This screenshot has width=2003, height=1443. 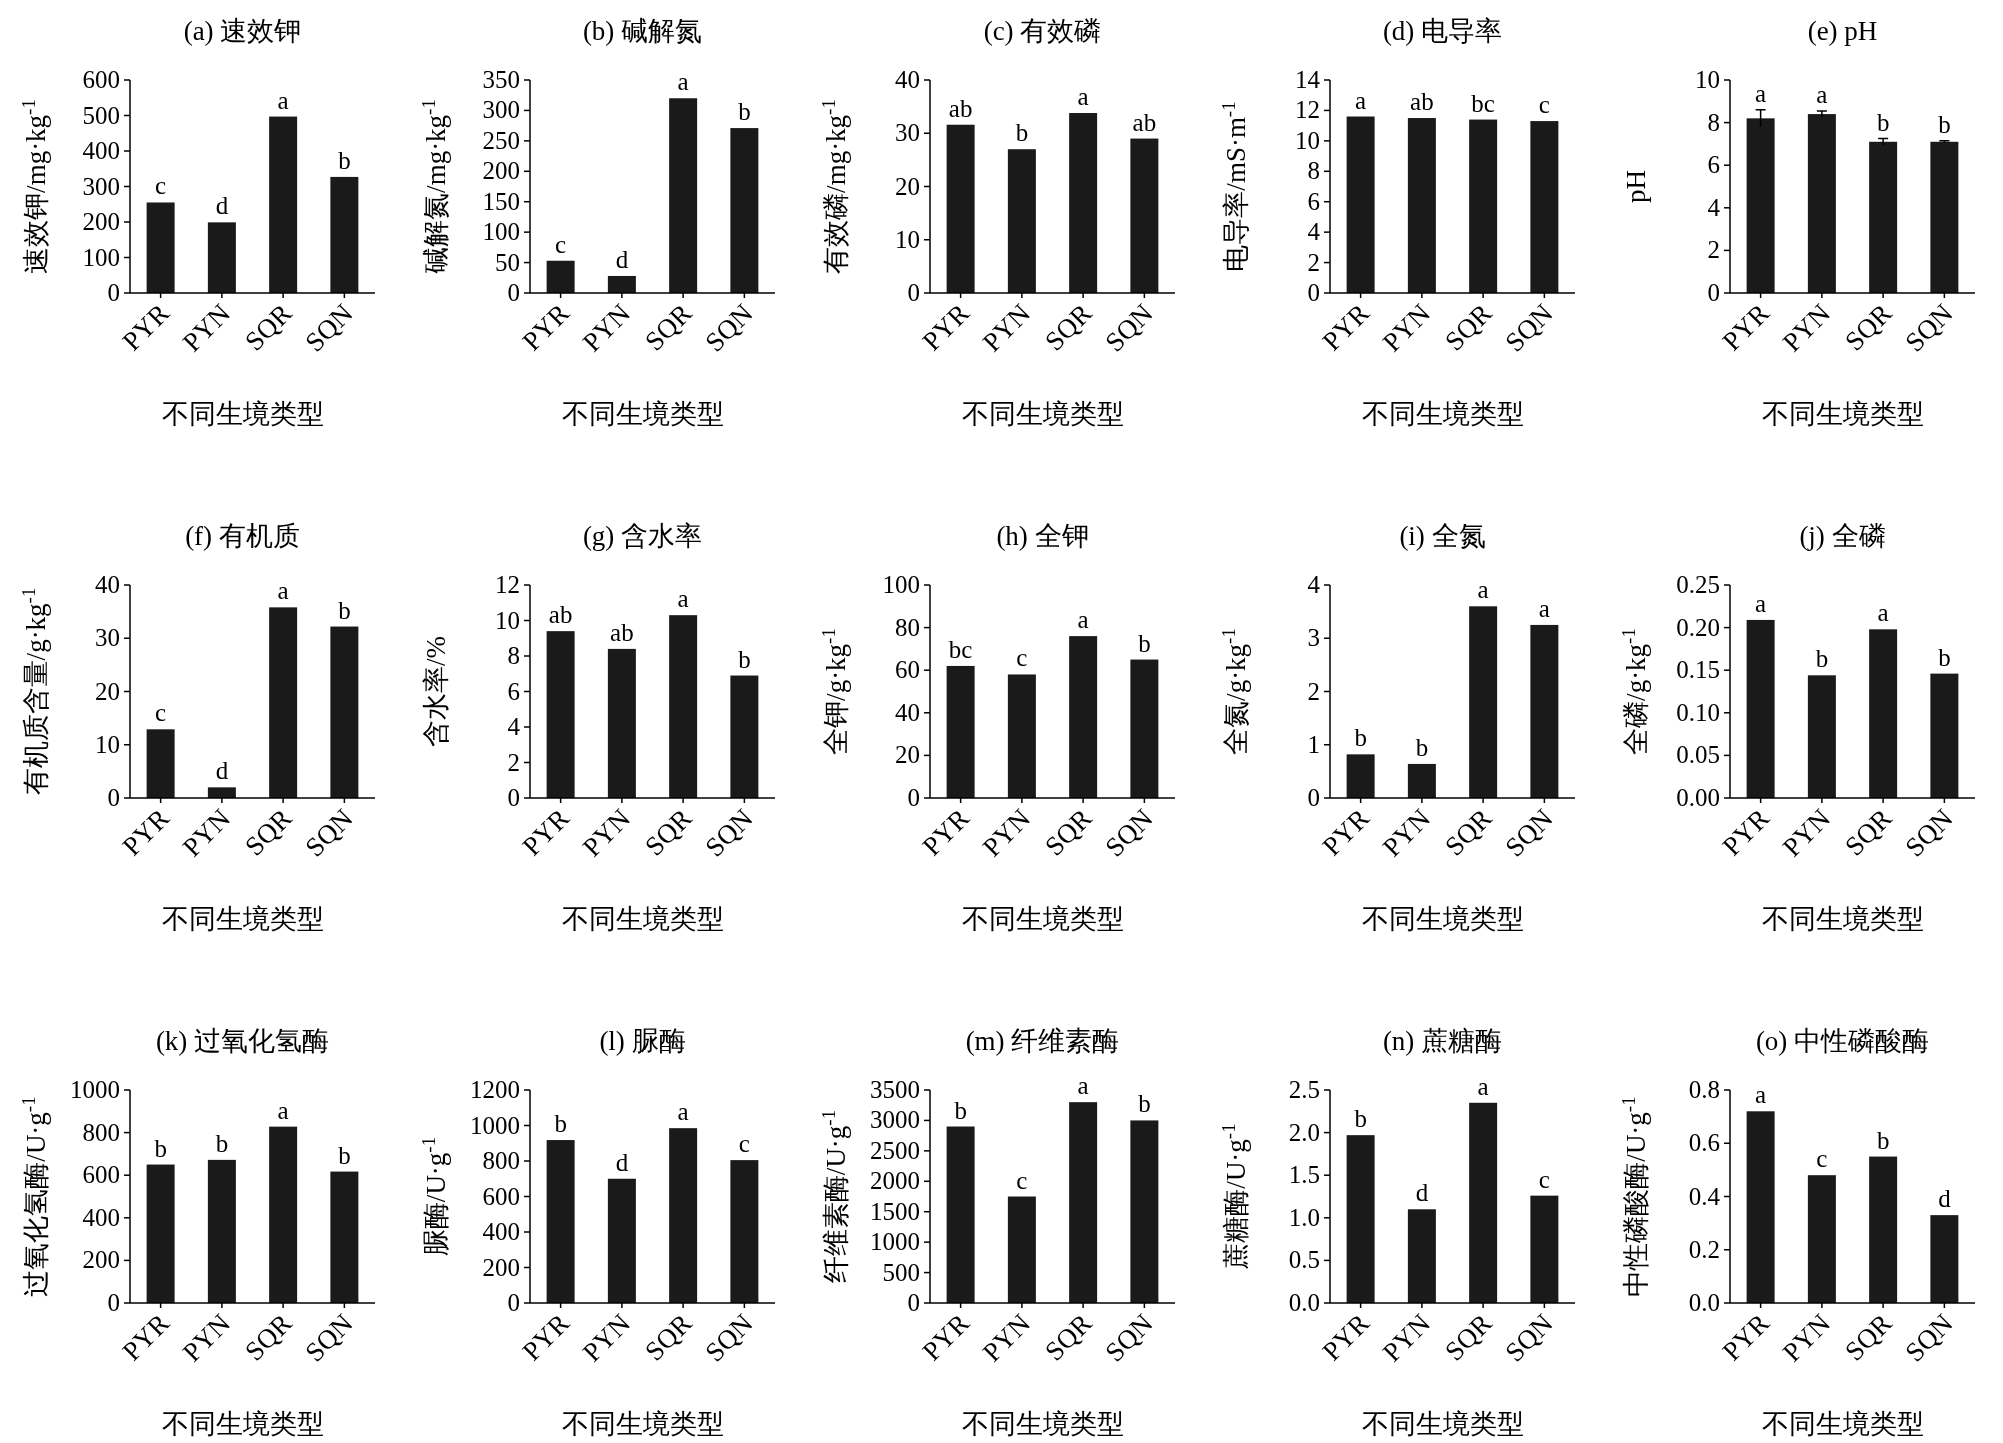 I want to click on y-tick-label: 1.0, so click(x=1304, y=1217).